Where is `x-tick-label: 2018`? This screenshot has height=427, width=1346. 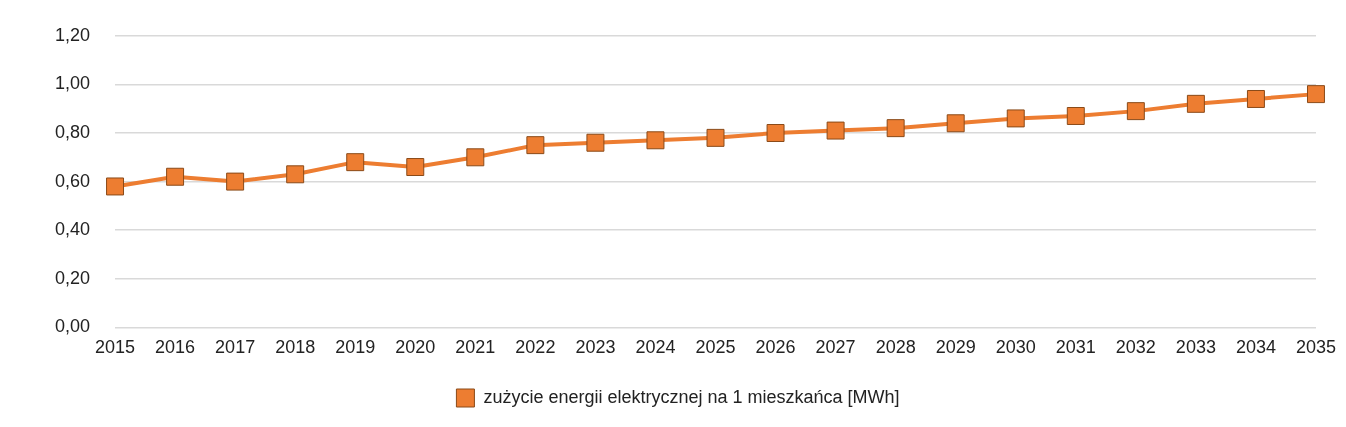 x-tick-label: 2018 is located at coordinates (295, 347).